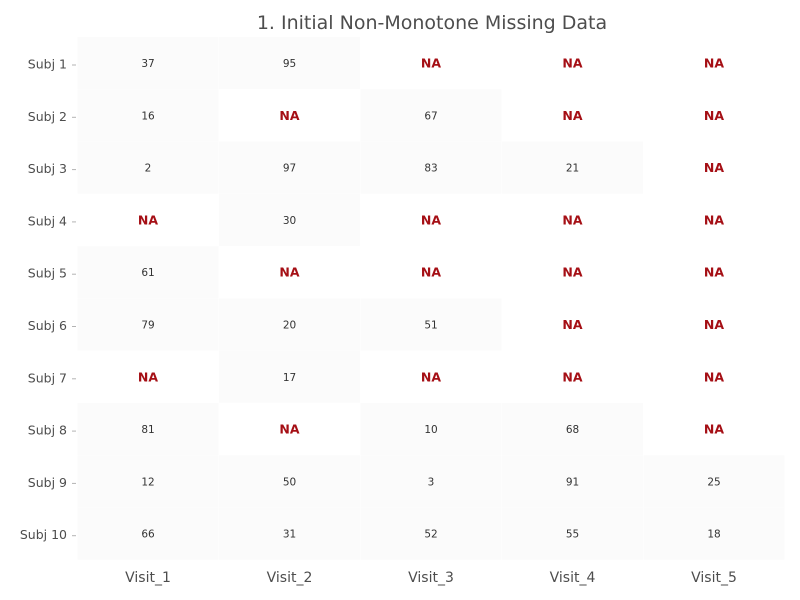  What do you see at coordinates (147, 64) in the screenshot?
I see `cell-value-label: 37` at bounding box center [147, 64].